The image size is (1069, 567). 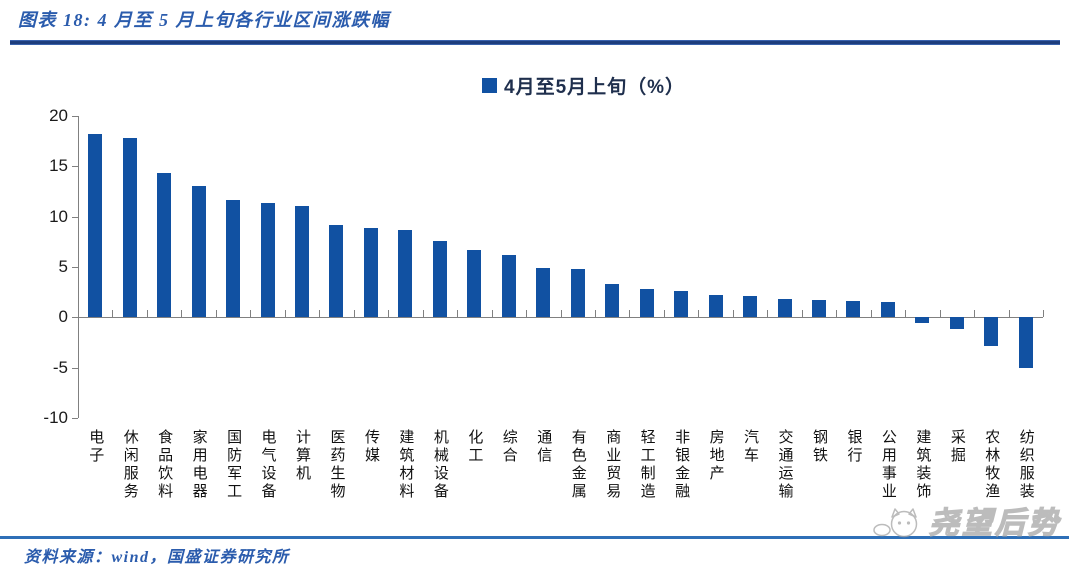 I want to click on chart-title: 图表 18: 4 月至 5 月上旬各行业区间涨跌幅, so click(x=204, y=20).